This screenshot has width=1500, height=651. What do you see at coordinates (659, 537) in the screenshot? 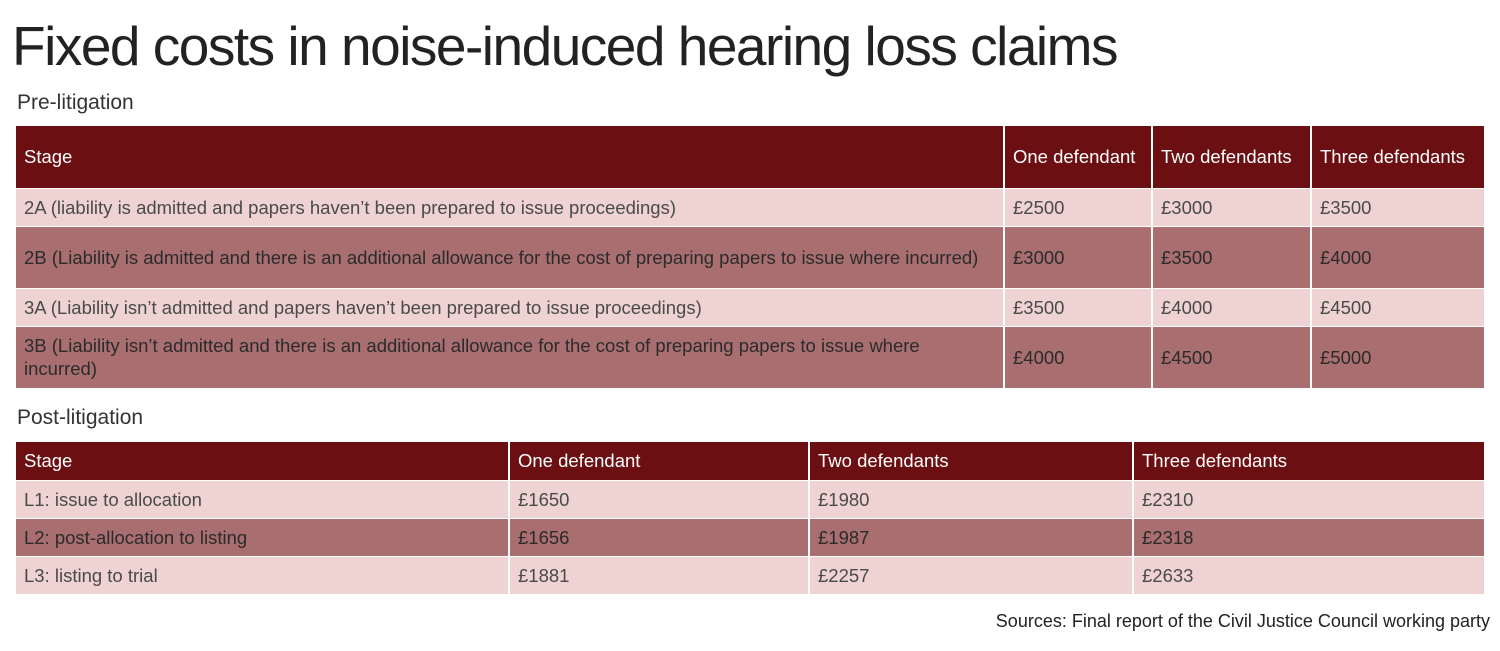
I see `one-defendant-cell: £1656` at bounding box center [659, 537].